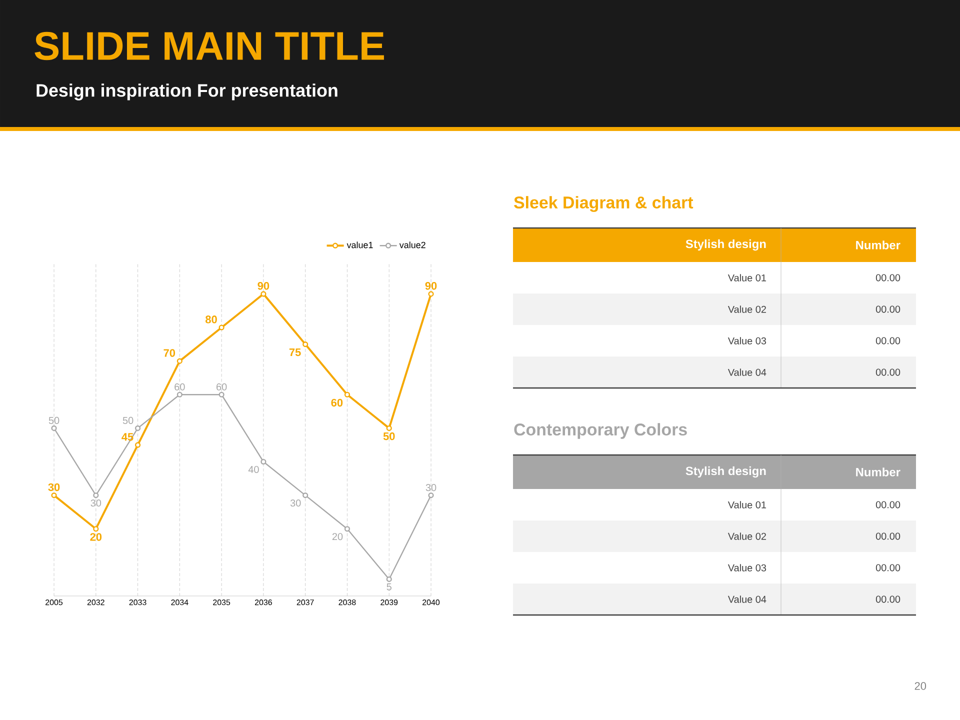 This screenshot has width=960, height=720. Describe the element at coordinates (604, 204) in the screenshot. I see `text: Sleek Diagram & chart` at that location.